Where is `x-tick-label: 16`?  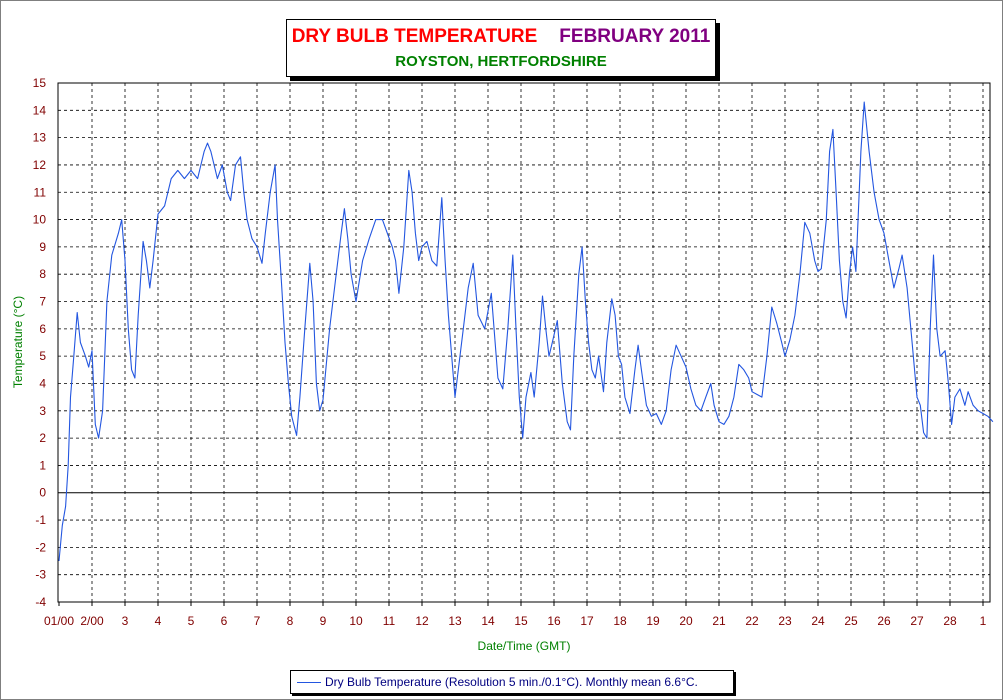
x-tick-label: 16 is located at coordinates (554, 621).